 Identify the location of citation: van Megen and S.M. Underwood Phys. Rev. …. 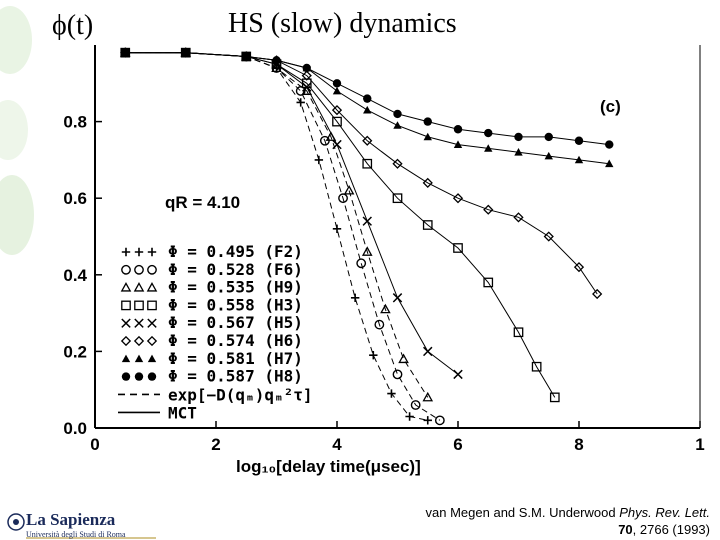
(551, 521).